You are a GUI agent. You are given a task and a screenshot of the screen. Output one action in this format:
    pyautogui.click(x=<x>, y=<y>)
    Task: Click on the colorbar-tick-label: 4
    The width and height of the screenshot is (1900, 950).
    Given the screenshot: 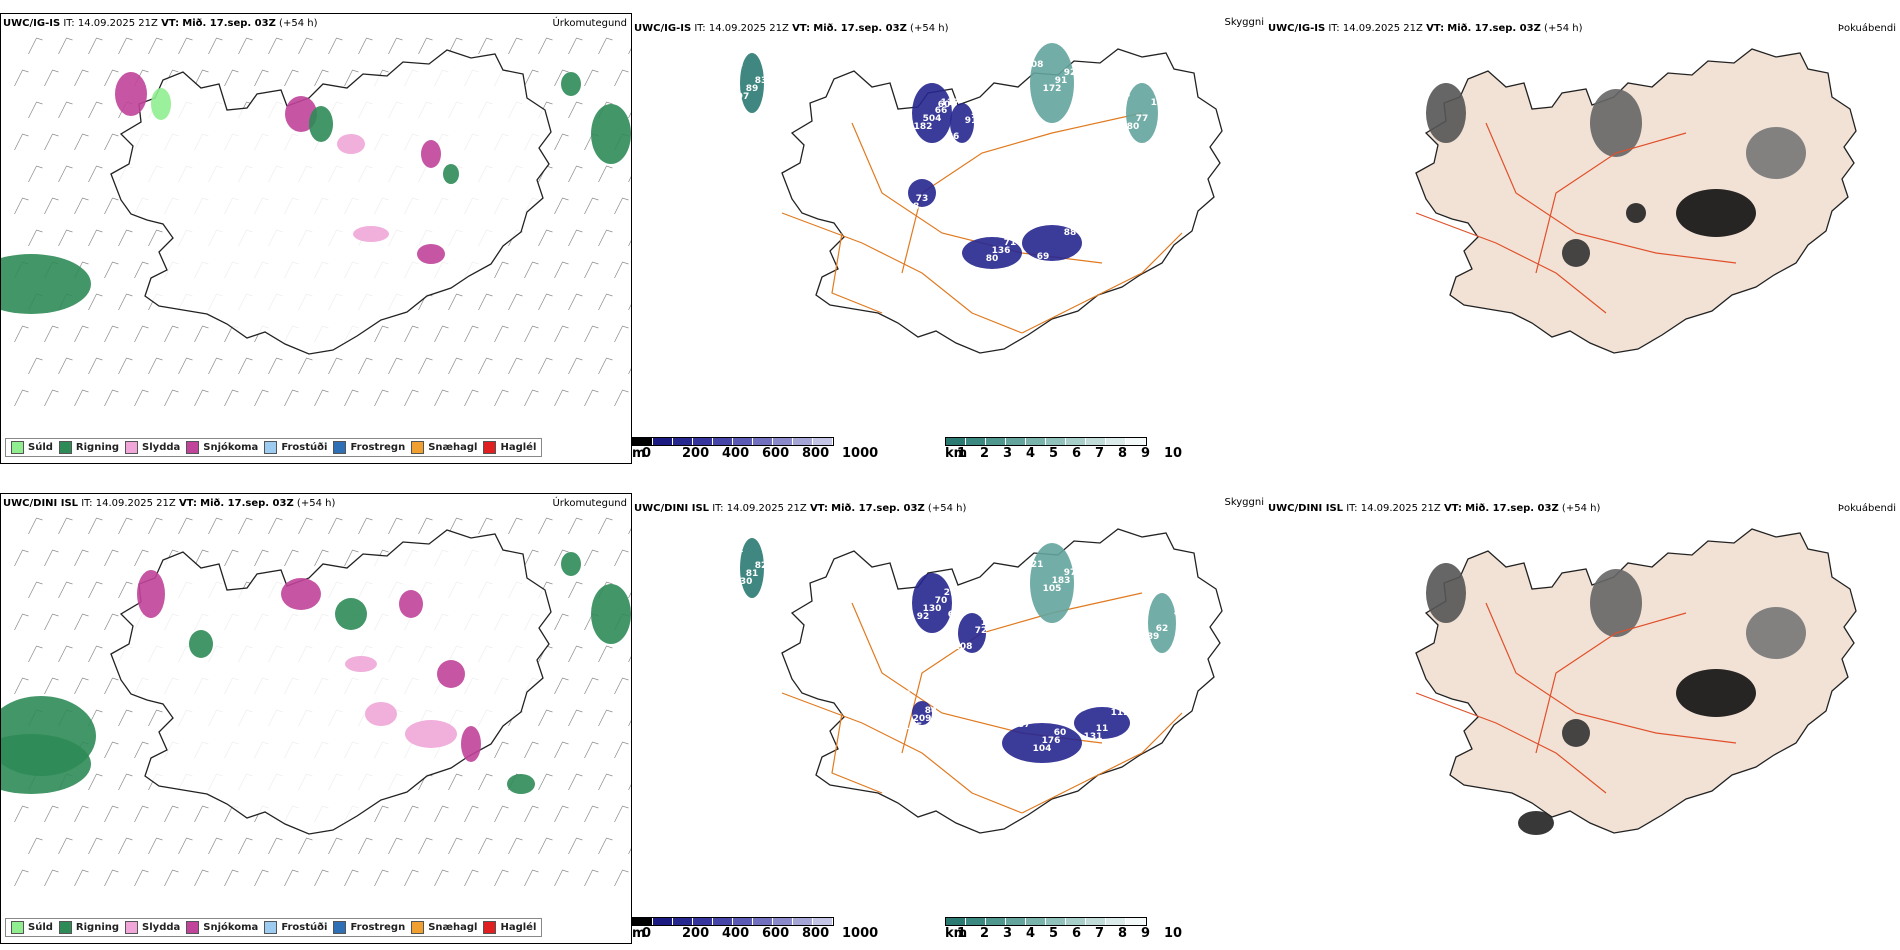 What is the action you would take?
    pyautogui.click(x=1031, y=933)
    